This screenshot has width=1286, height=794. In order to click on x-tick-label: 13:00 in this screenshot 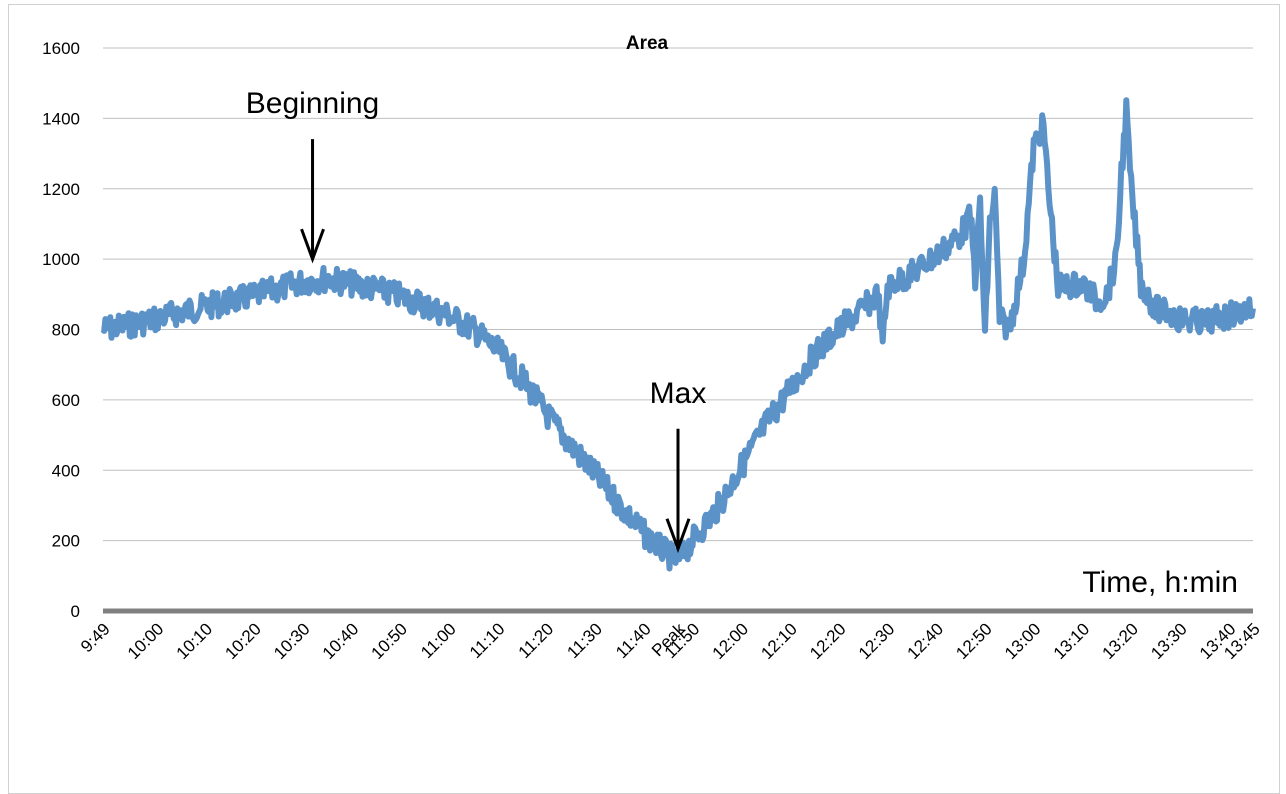, I will do `click(1023, 641)`.